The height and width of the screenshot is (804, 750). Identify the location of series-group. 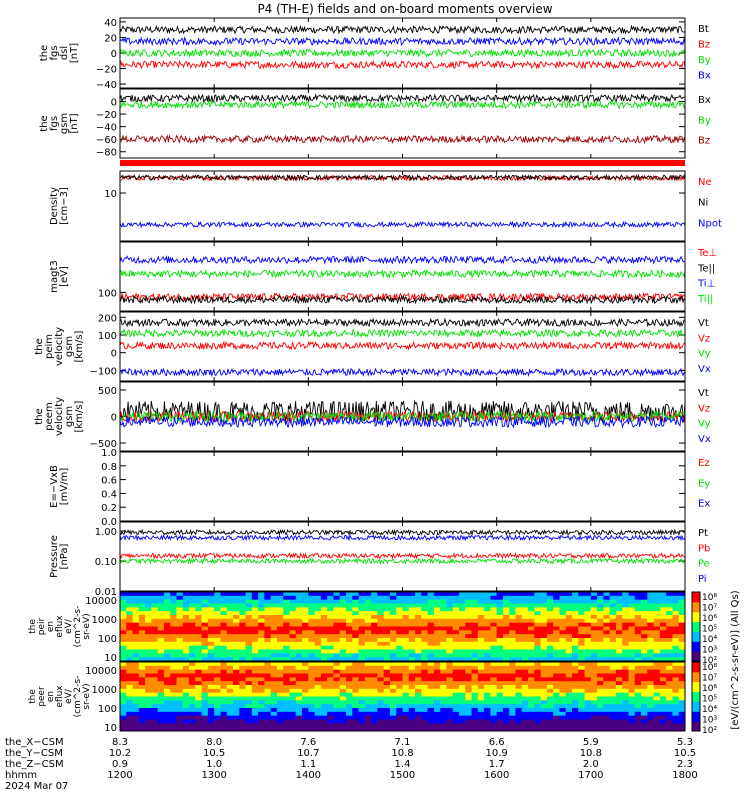
(402, 201).